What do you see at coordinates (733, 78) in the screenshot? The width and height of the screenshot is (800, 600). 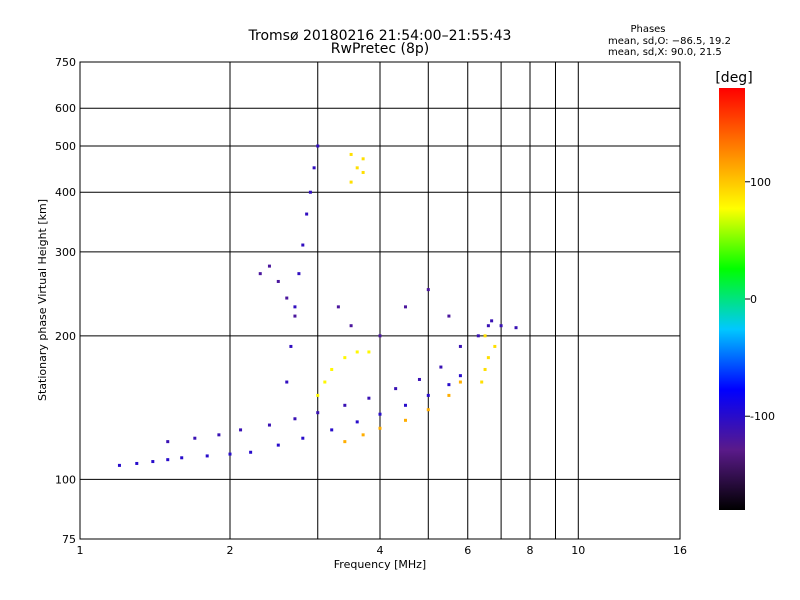 I see `colorbar-label: [deg]` at bounding box center [733, 78].